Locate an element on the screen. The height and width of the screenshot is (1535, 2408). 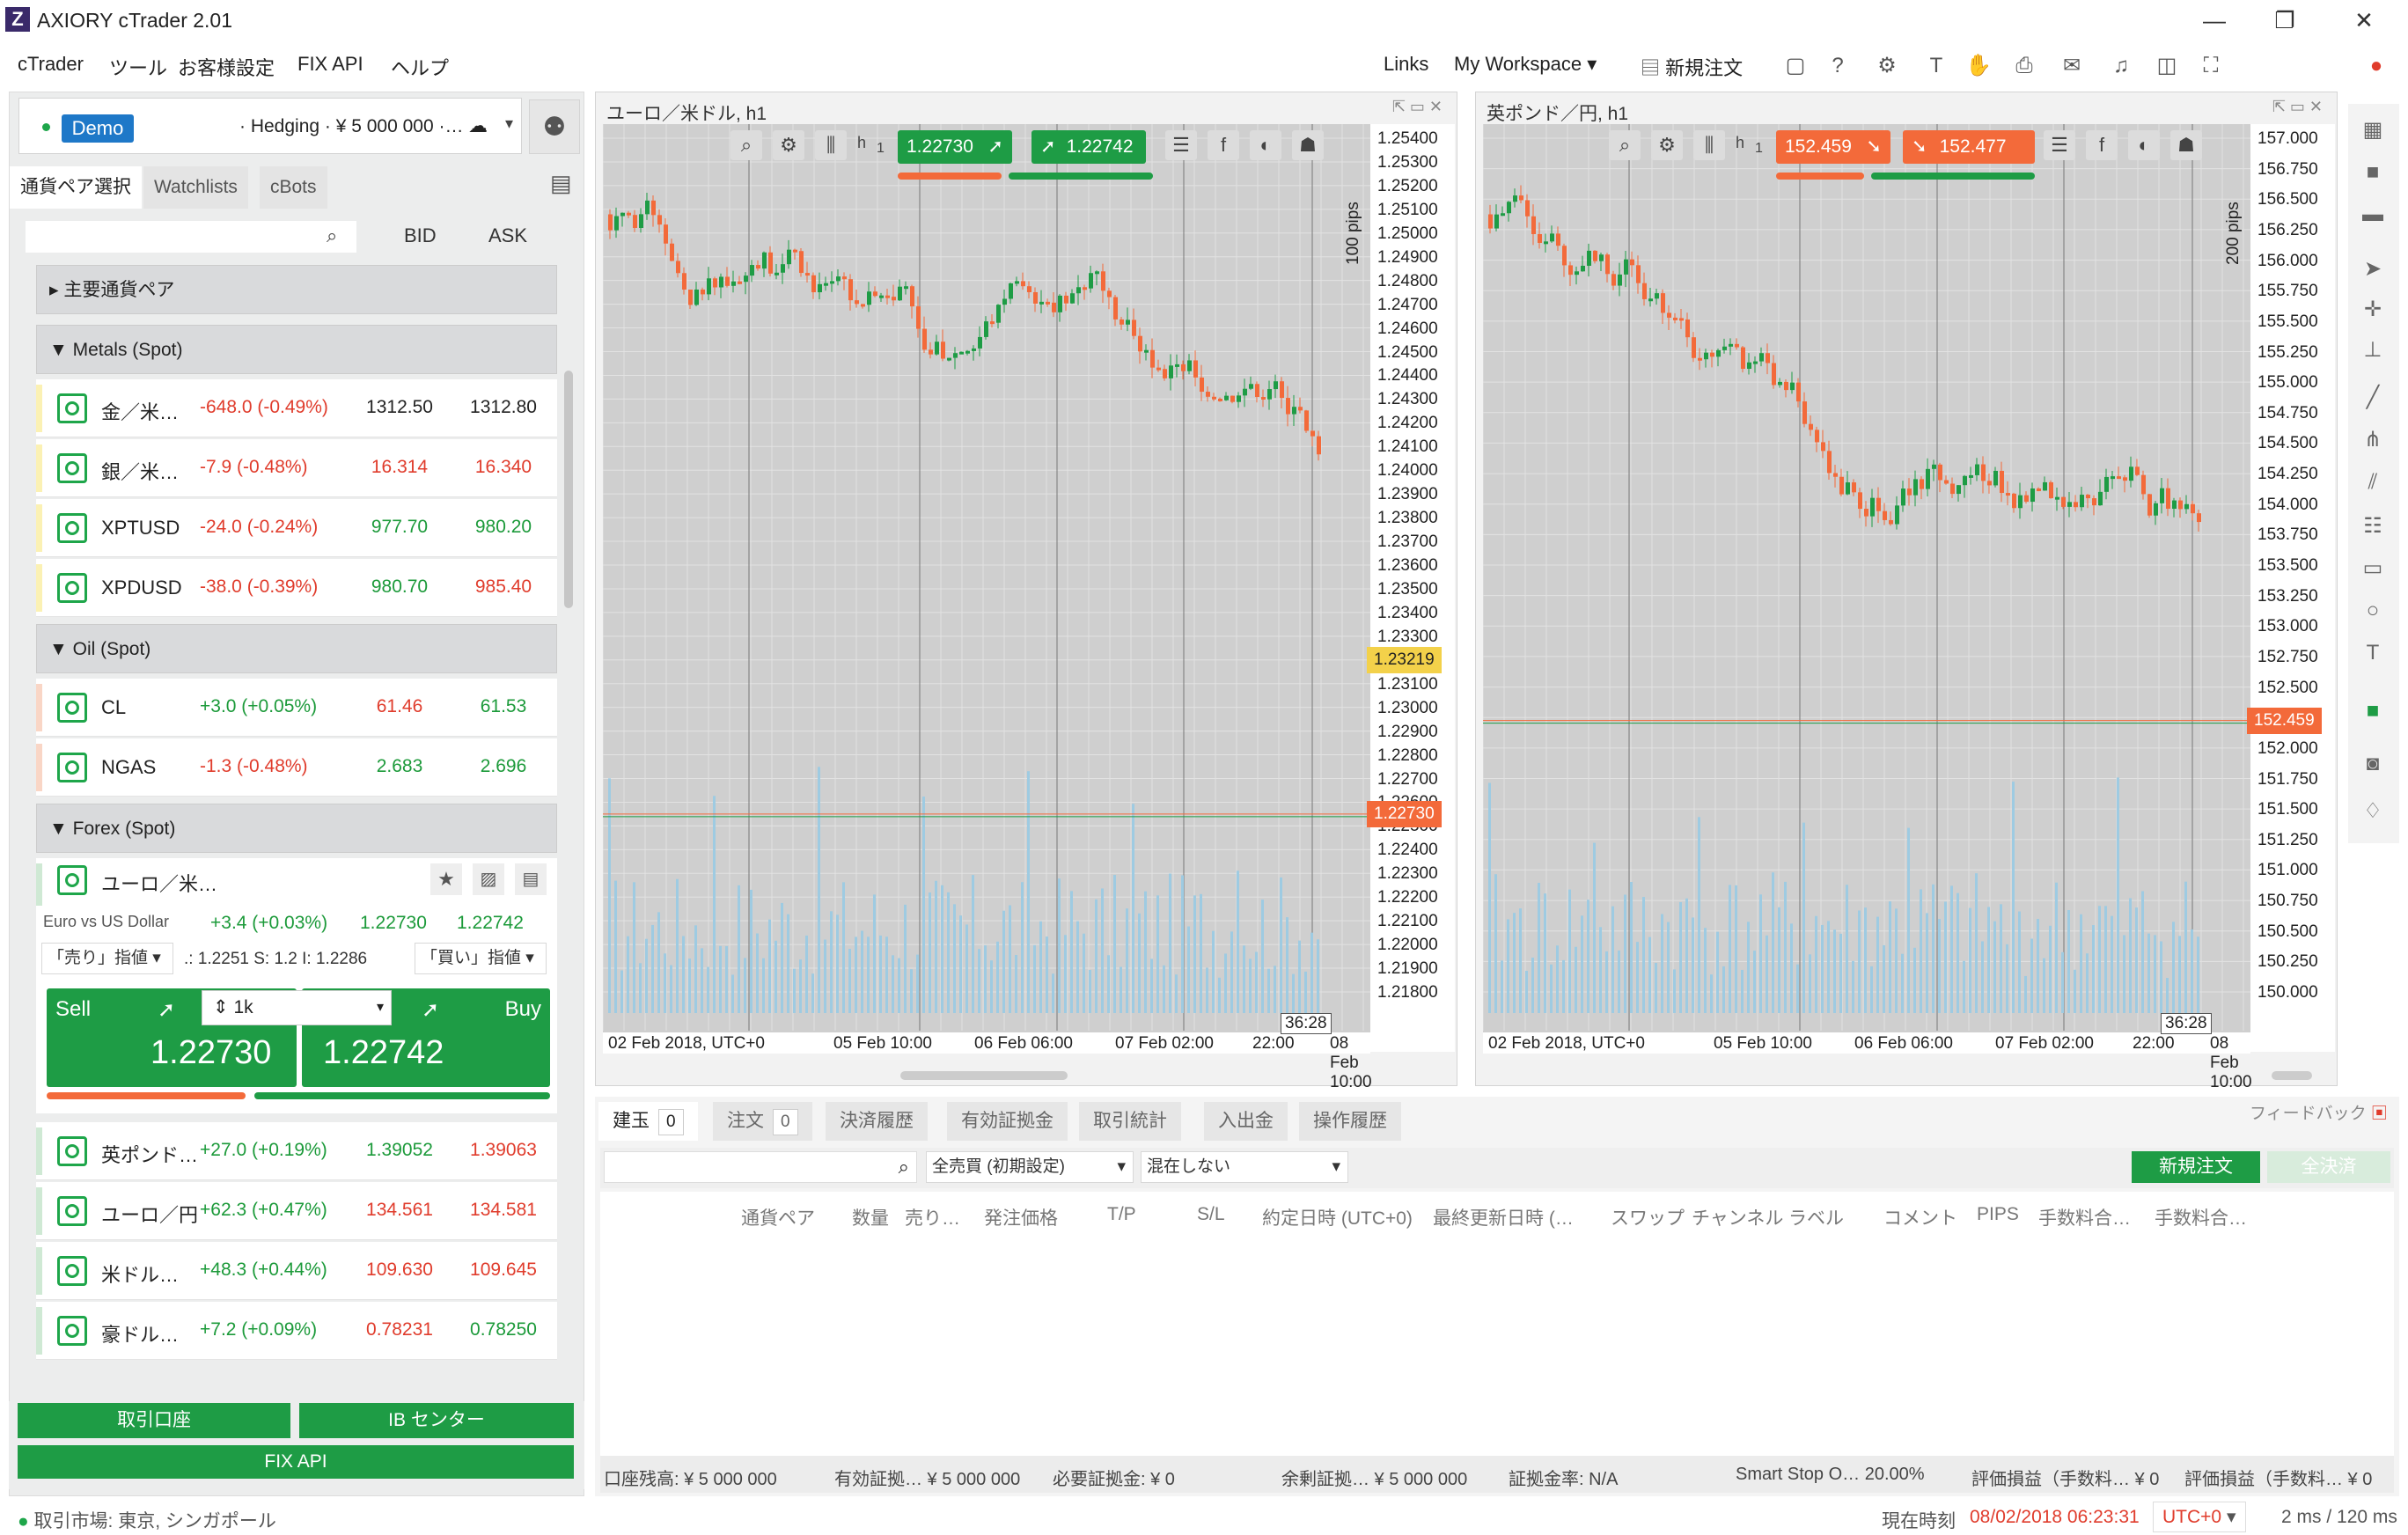
text-icon: T is located at coordinates (2373, 653).